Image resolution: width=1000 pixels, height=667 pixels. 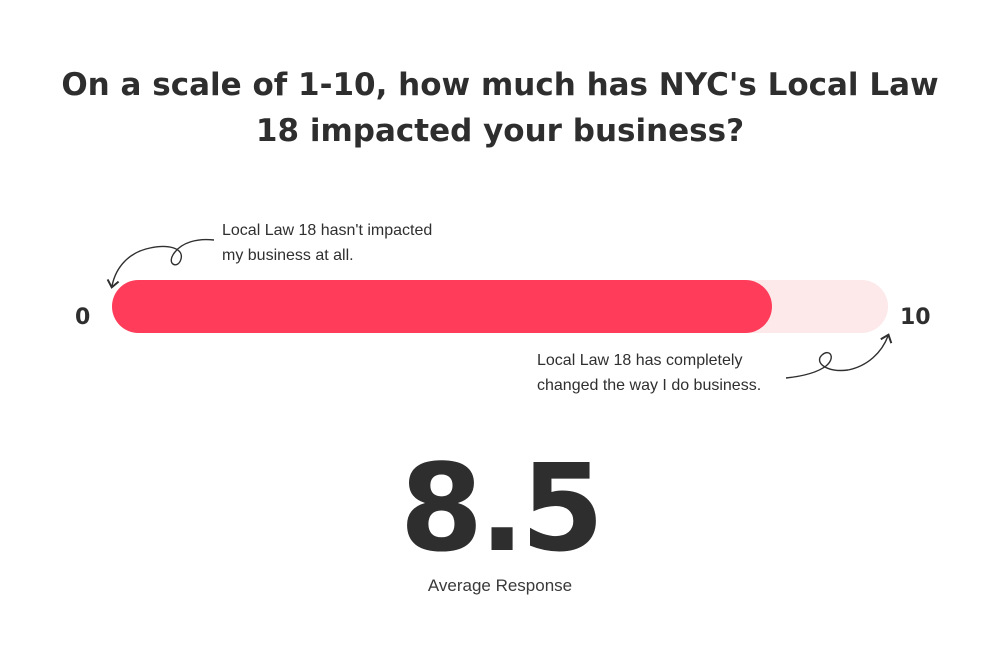 I want to click on scale-track, so click(x=500, y=306).